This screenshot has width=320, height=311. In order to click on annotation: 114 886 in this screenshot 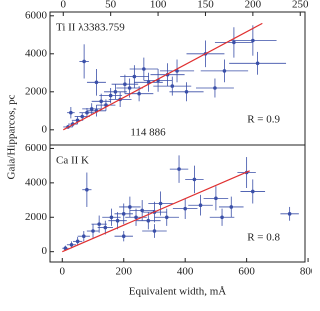, I will do `click(148, 133)`.